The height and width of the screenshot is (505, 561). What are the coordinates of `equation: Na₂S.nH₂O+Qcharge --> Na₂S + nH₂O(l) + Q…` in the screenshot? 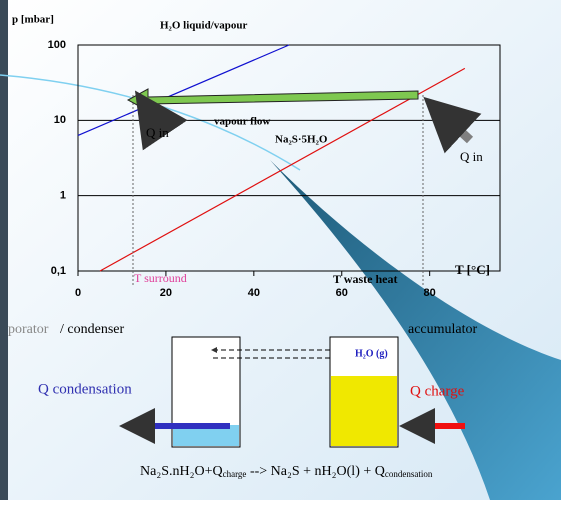 It's located at (286, 471).